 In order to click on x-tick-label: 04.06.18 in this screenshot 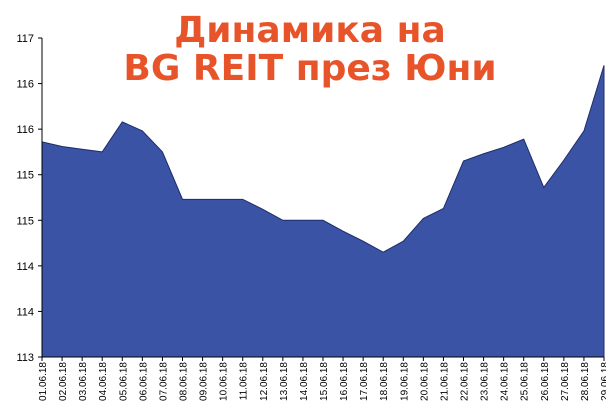, I will do `click(103, 381)`.